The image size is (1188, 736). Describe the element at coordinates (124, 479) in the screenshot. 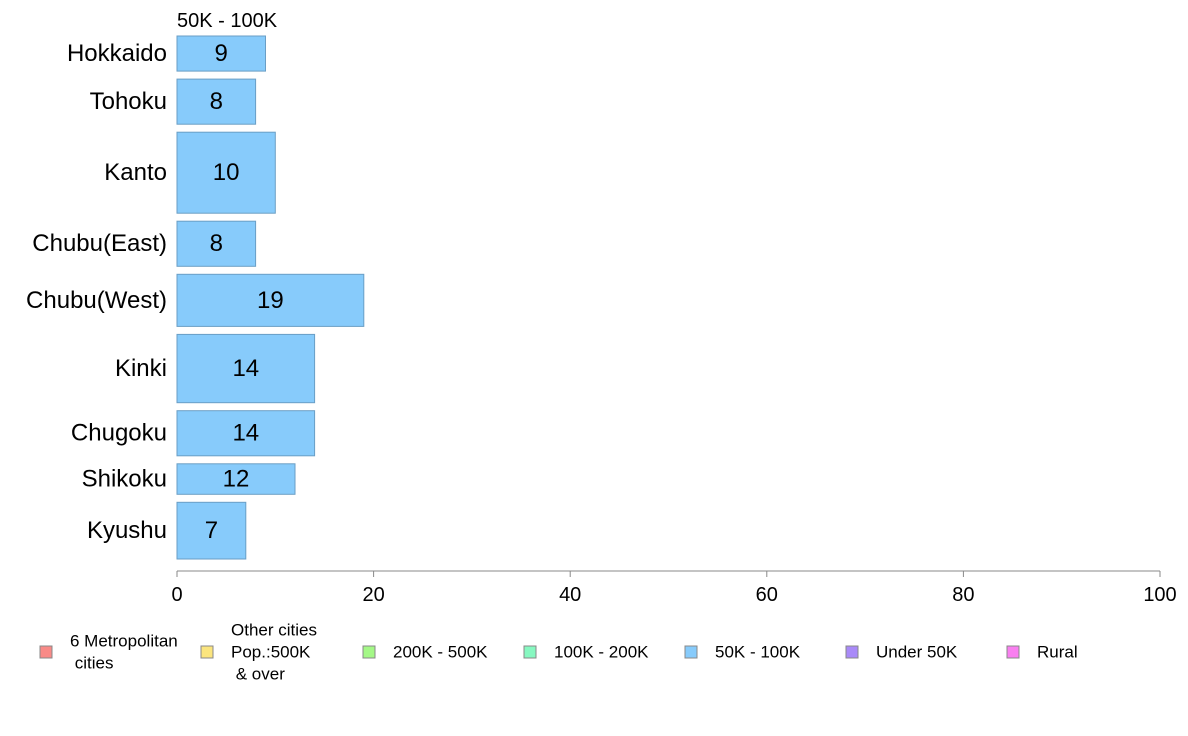

I see `category-label: Shikoku` at that location.